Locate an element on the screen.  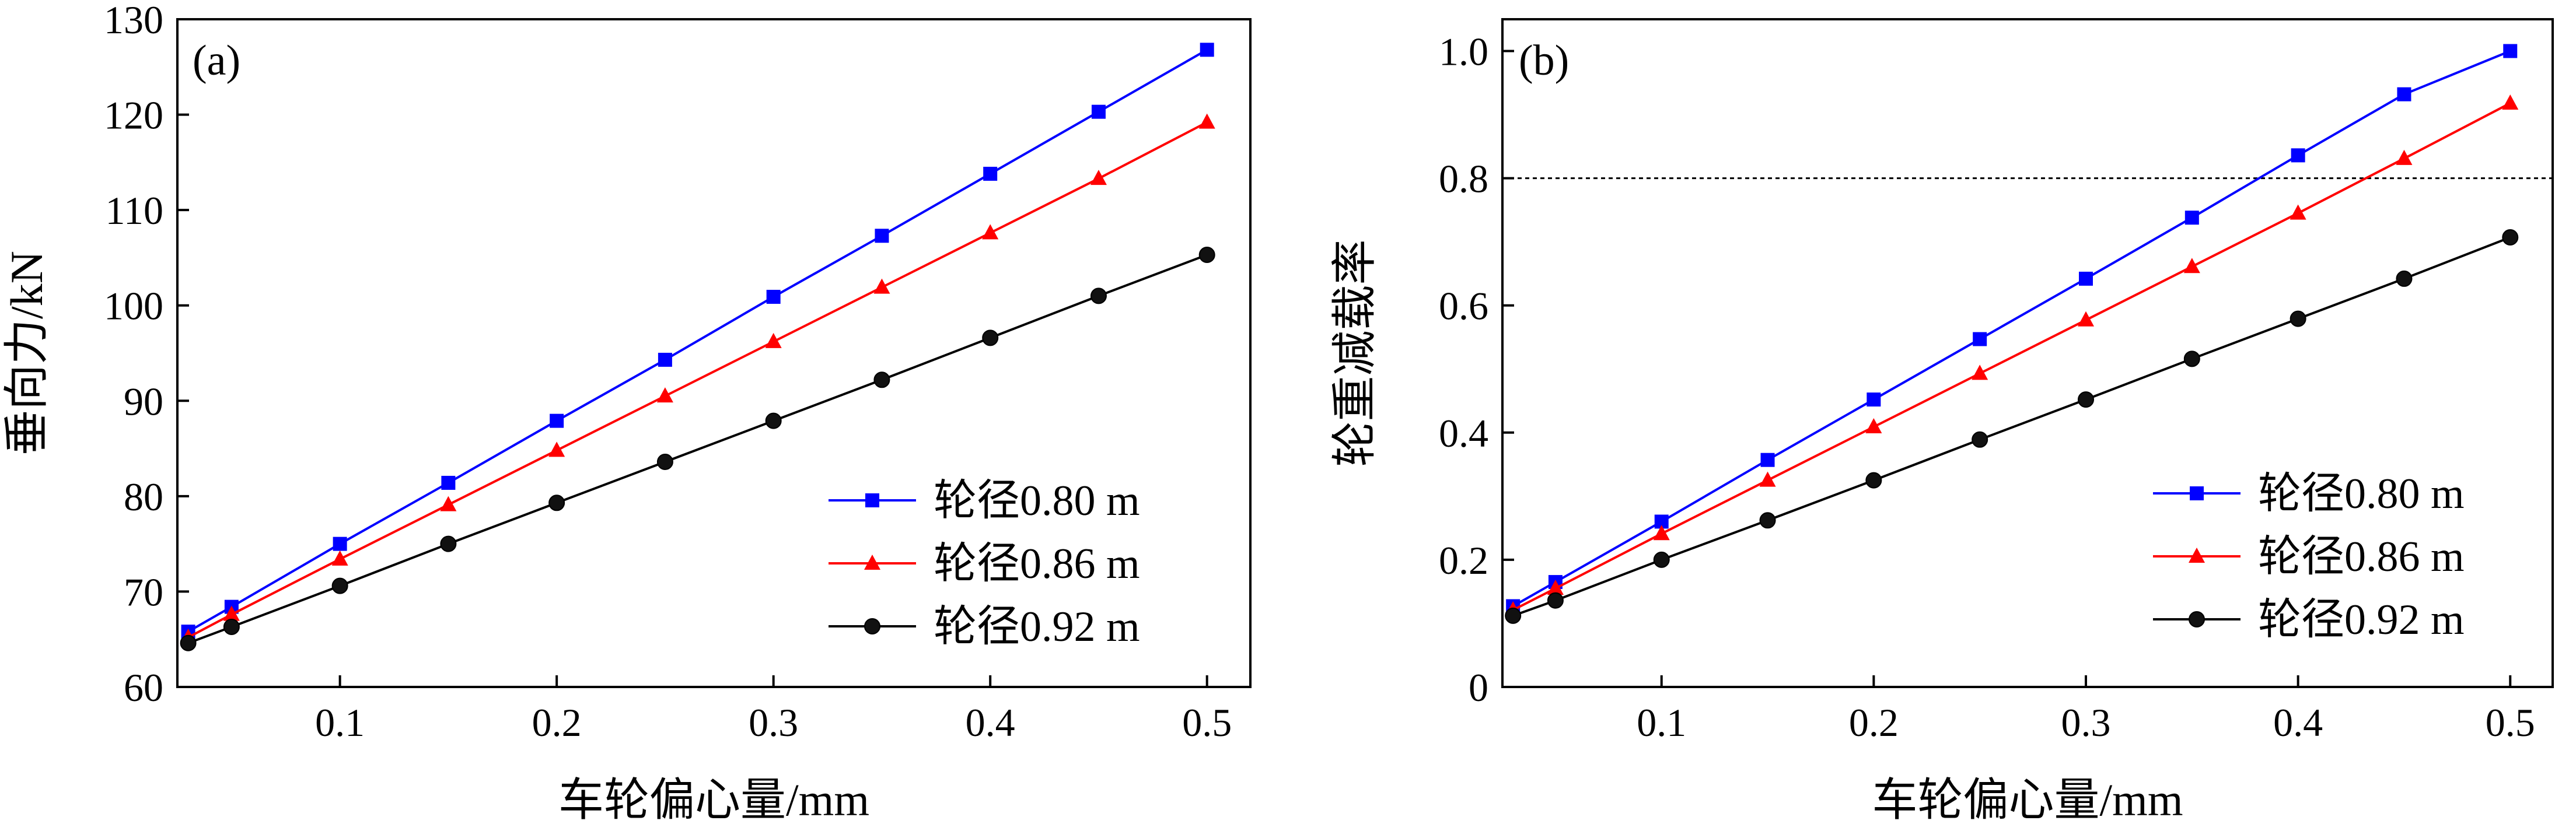
y-tick-label: 60 is located at coordinates (143, 687).